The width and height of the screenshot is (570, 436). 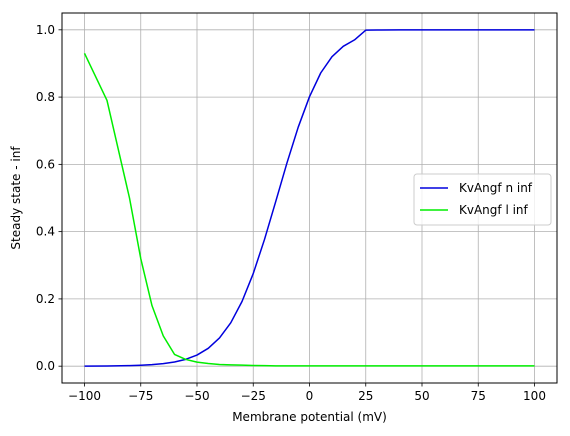 I want to click on x-tick-label: −25, so click(x=253, y=396).